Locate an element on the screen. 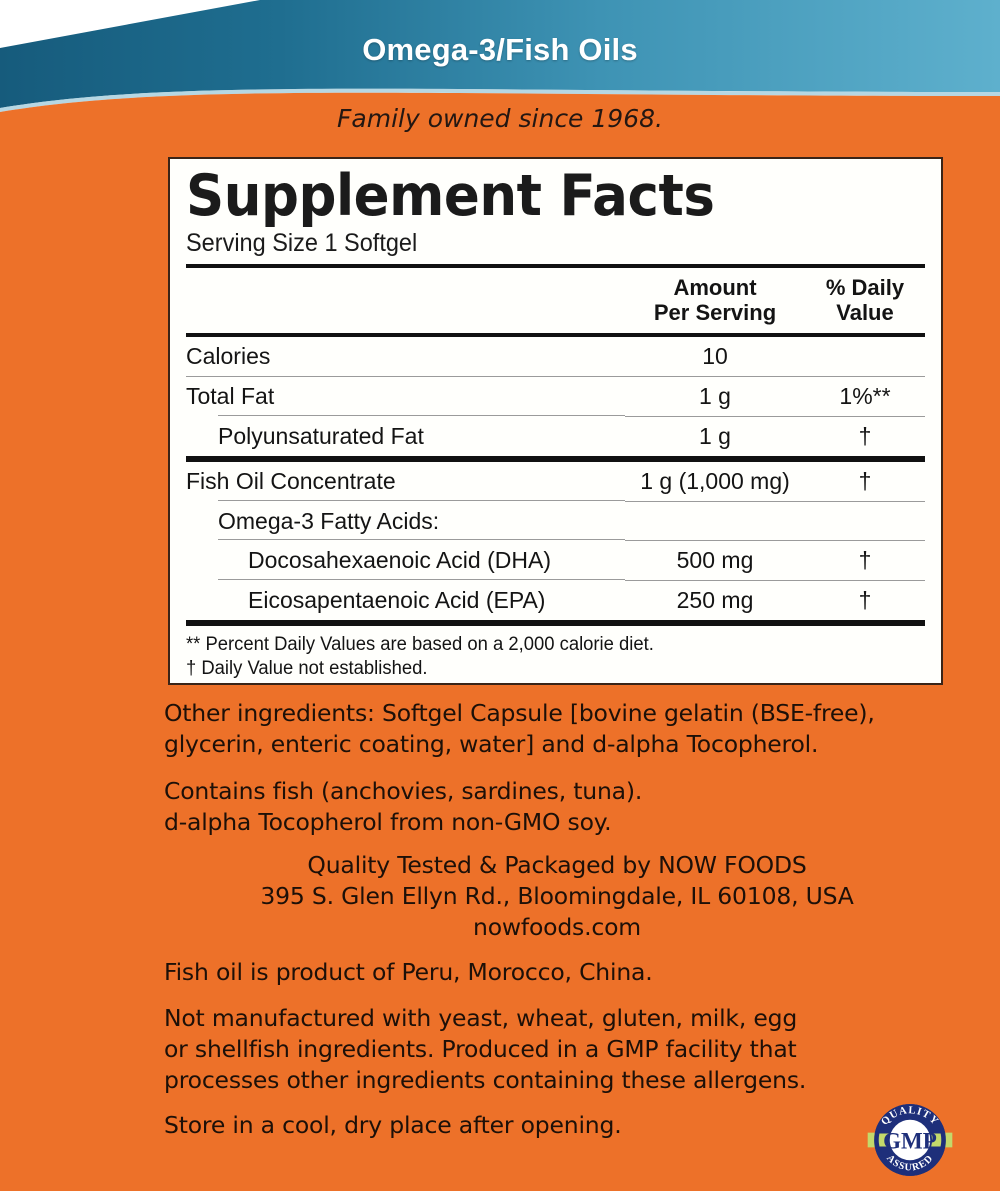 This screenshot has width=1000, height=1191. header-nutrient is located at coordinates (405, 299).